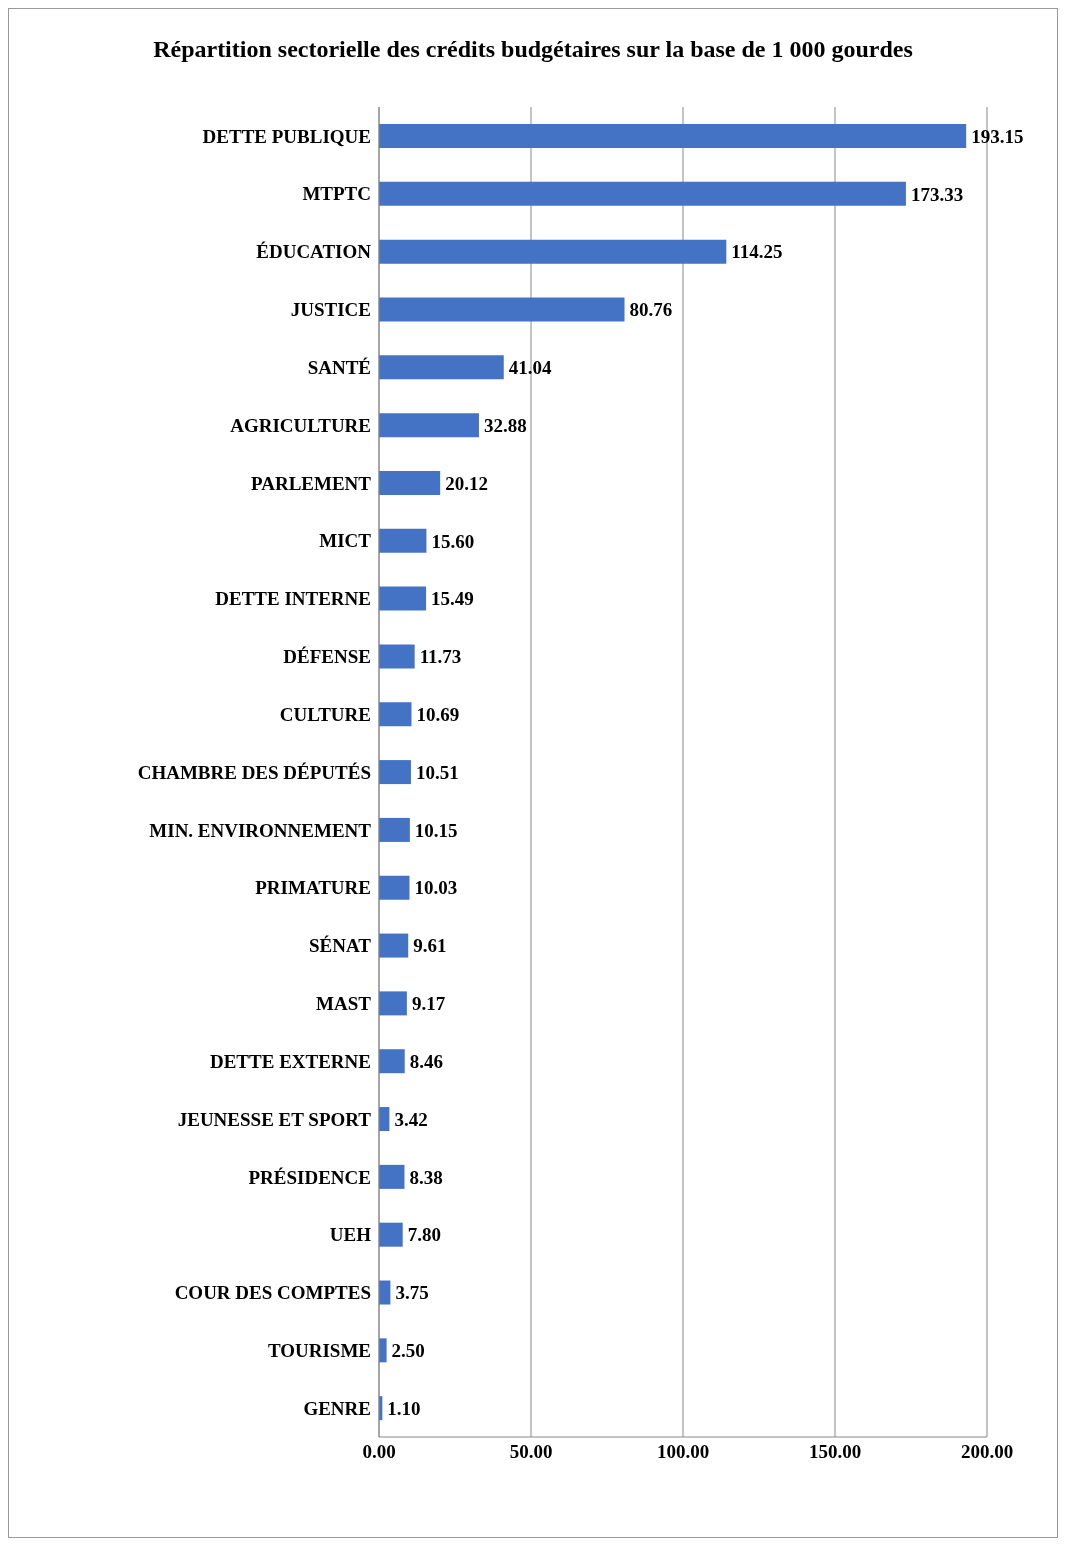 Image resolution: width=1067 pixels, height=1544 pixels. What do you see at coordinates (428, 1004) in the screenshot?
I see `data-label: 9.17` at bounding box center [428, 1004].